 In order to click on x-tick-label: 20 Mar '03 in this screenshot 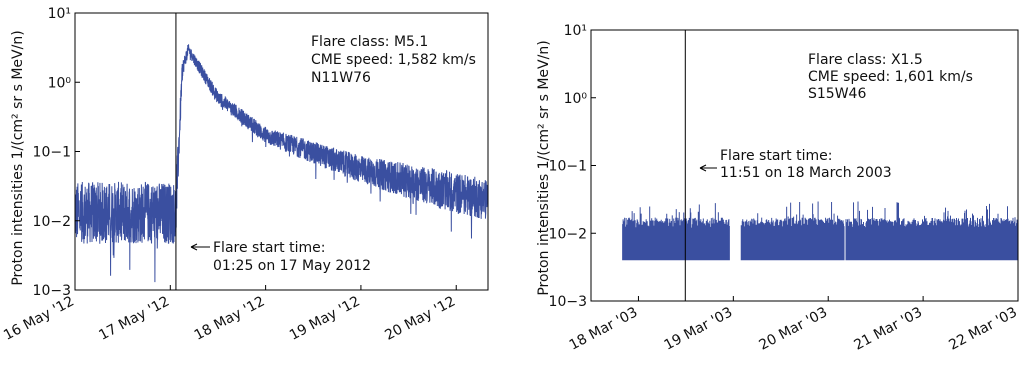, I will do `click(794, 328)`.